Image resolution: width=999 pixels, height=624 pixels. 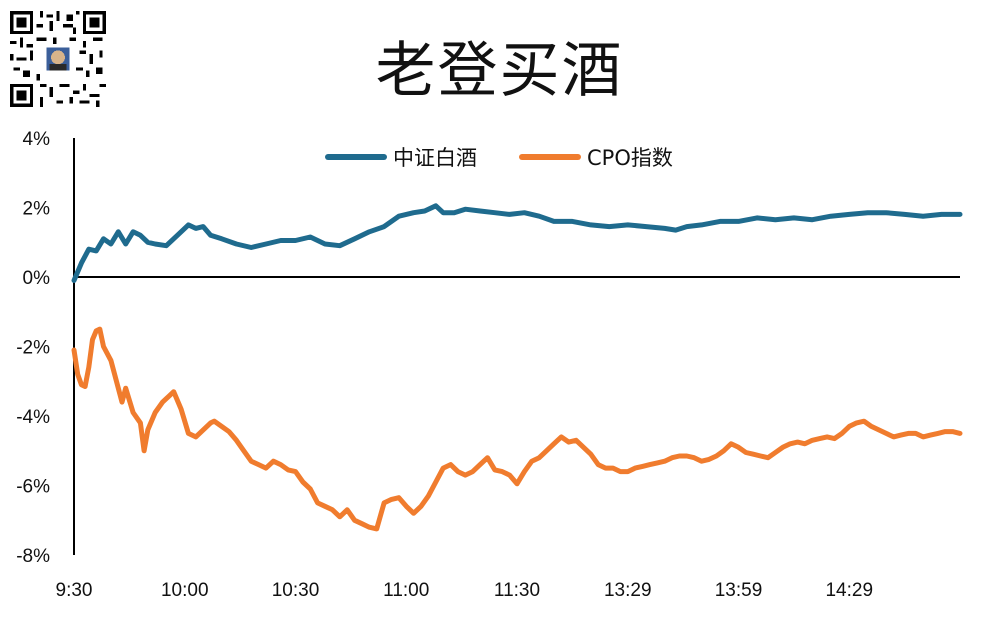 What do you see at coordinates (517, 590) in the screenshot?
I see `x-tick-label: 11:30` at bounding box center [517, 590].